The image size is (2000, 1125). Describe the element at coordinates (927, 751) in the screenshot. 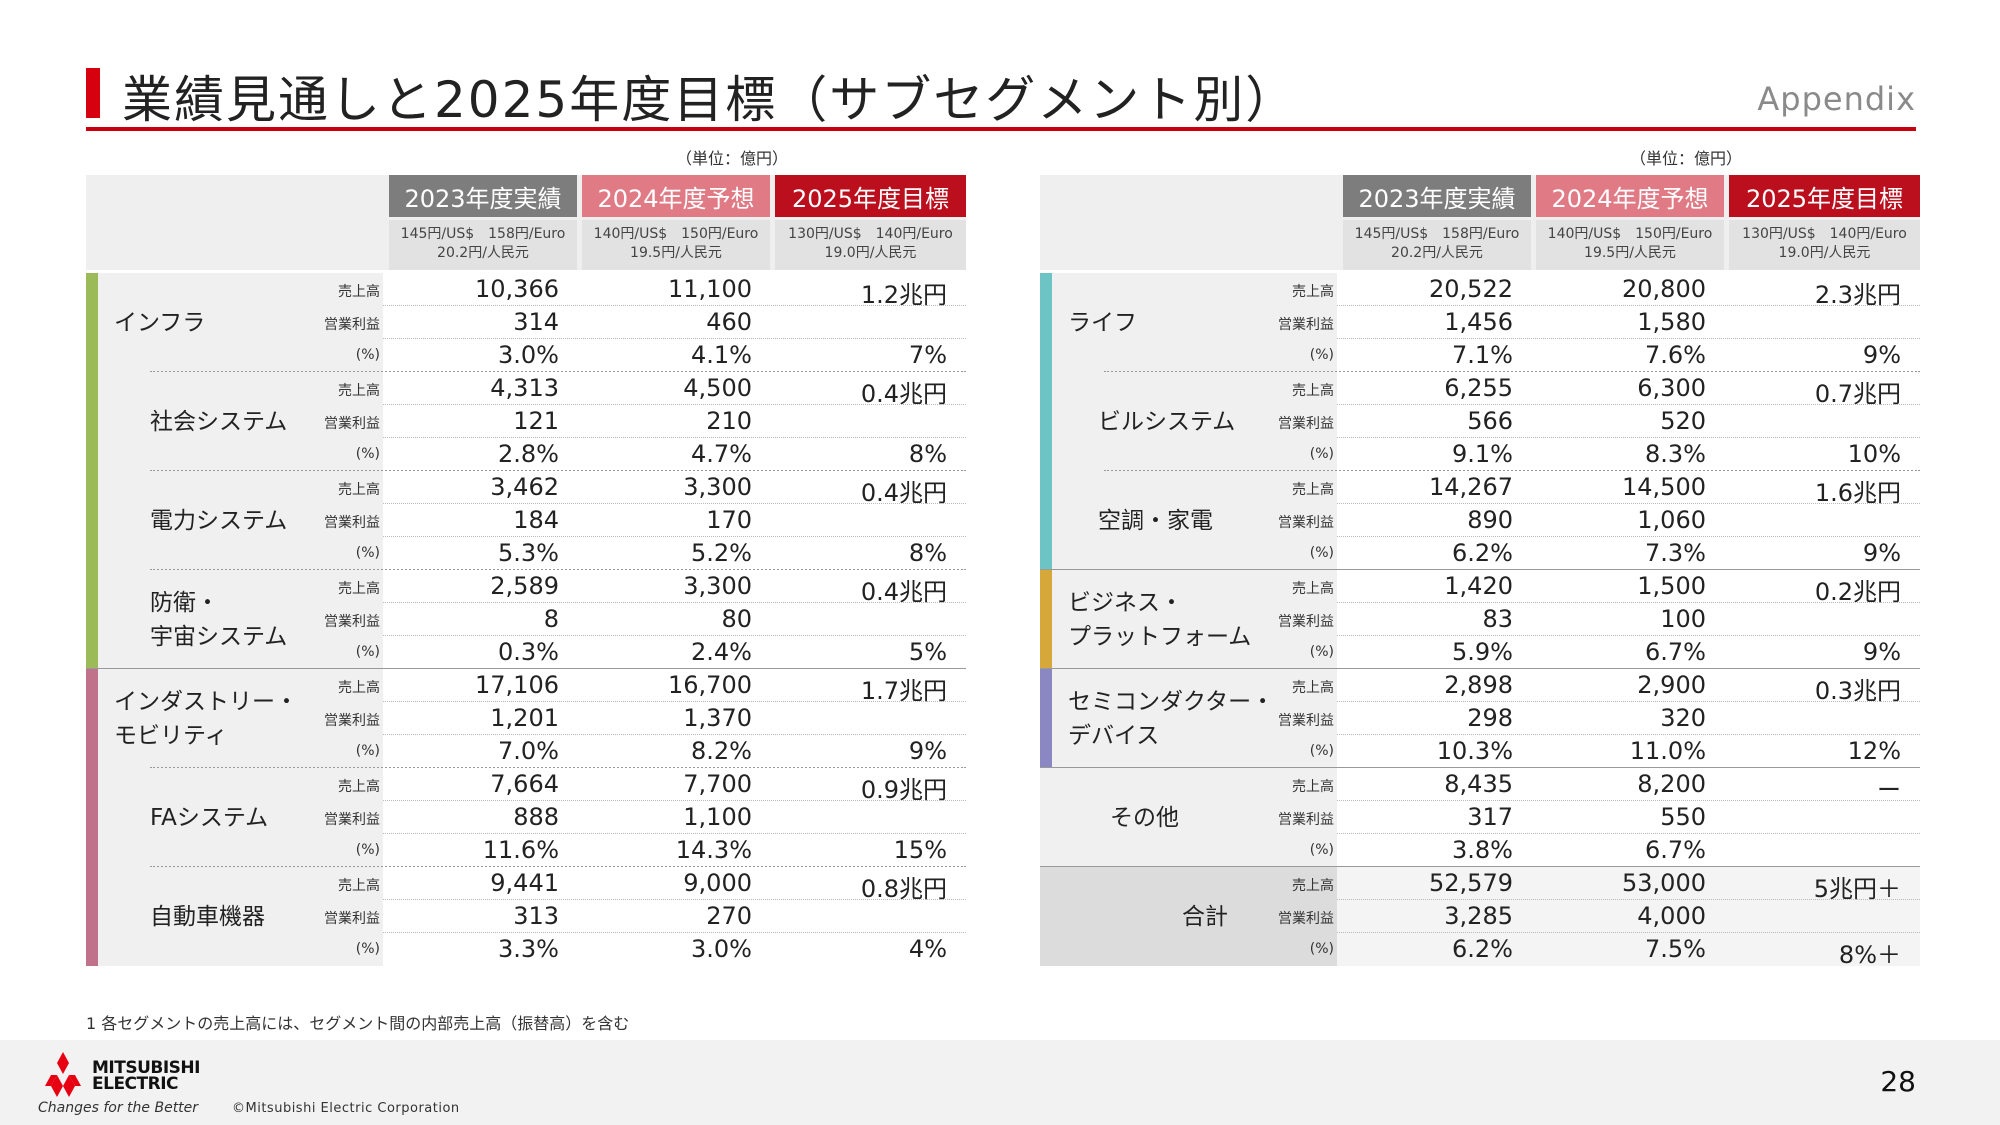

I see `cell-value: 9%` at that location.